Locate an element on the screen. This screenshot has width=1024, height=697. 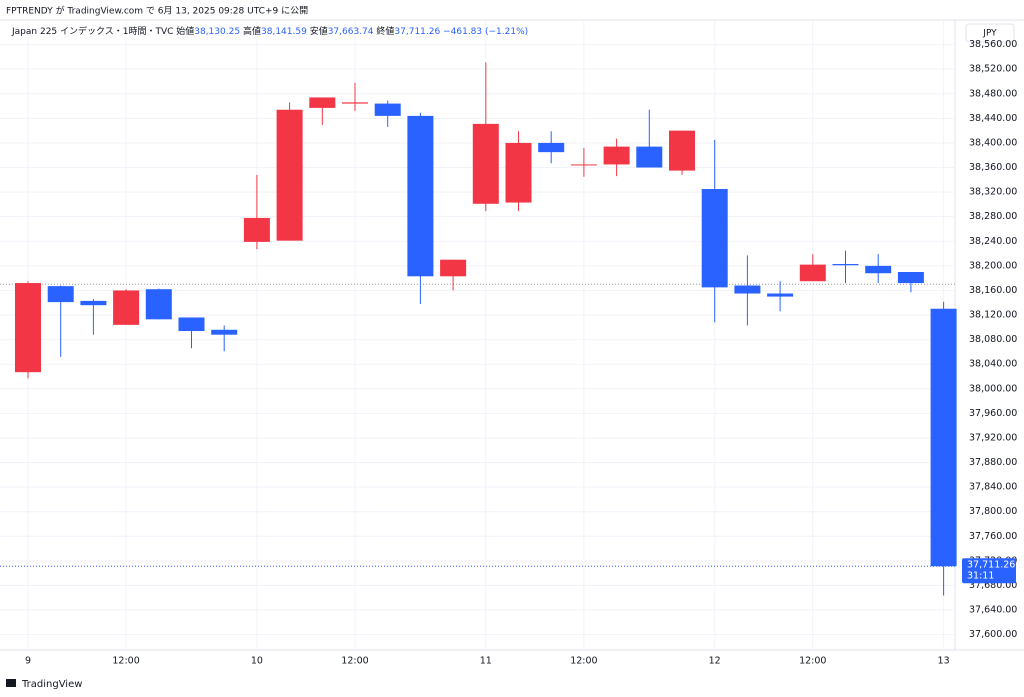
y-tick-label: 37,800.00 is located at coordinates (993, 511).